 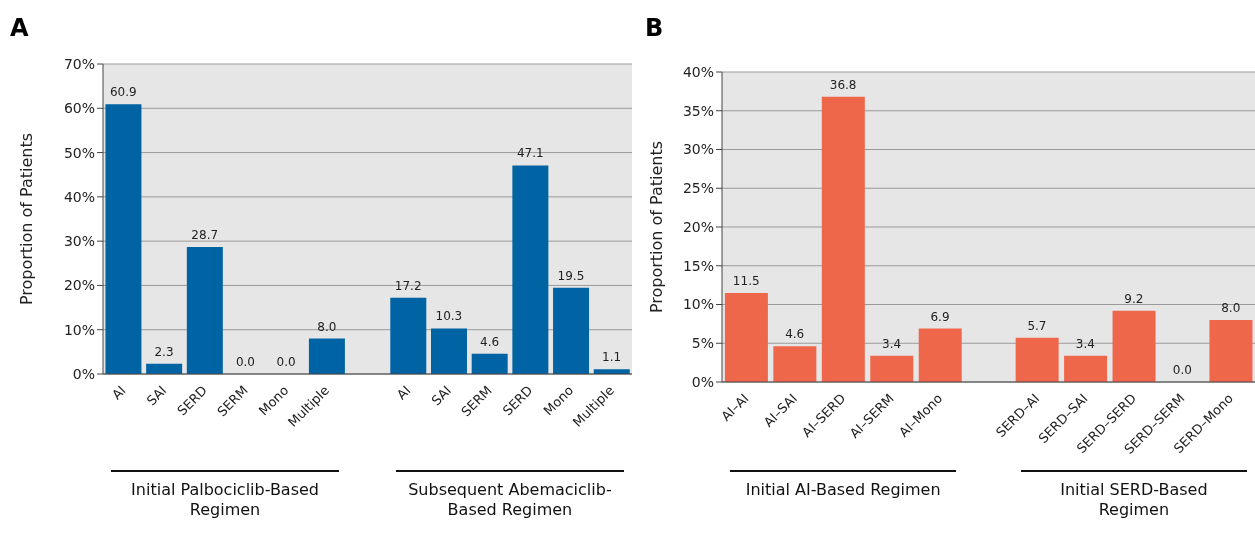 What do you see at coordinates (225, 500) in the screenshot?
I see `text: Initial Palbociclib-Based Regimen` at bounding box center [225, 500].